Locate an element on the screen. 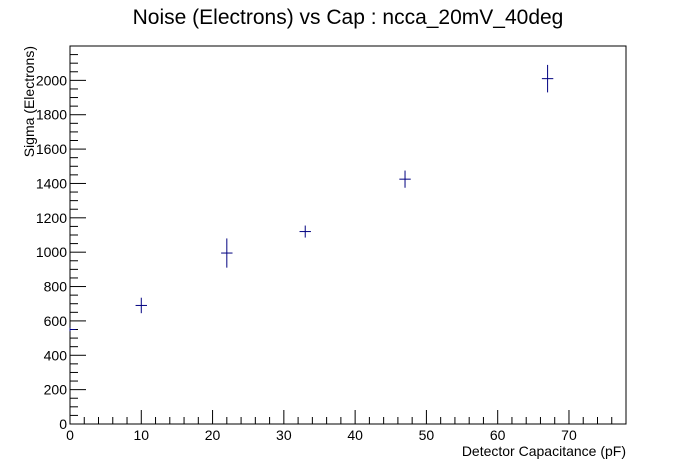  y-axis: 0 200 400 600 800 1000 1200 1400 1600 1800 2000 is located at coordinates (61, 243).